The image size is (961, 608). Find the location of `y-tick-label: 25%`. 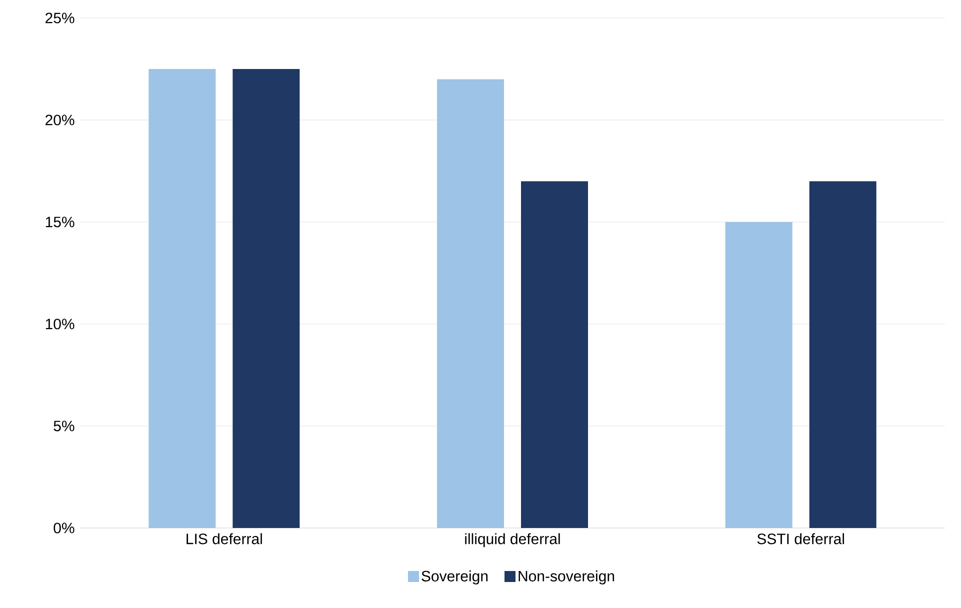

y-tick-label: 25% is located at coordinates (60, 18).